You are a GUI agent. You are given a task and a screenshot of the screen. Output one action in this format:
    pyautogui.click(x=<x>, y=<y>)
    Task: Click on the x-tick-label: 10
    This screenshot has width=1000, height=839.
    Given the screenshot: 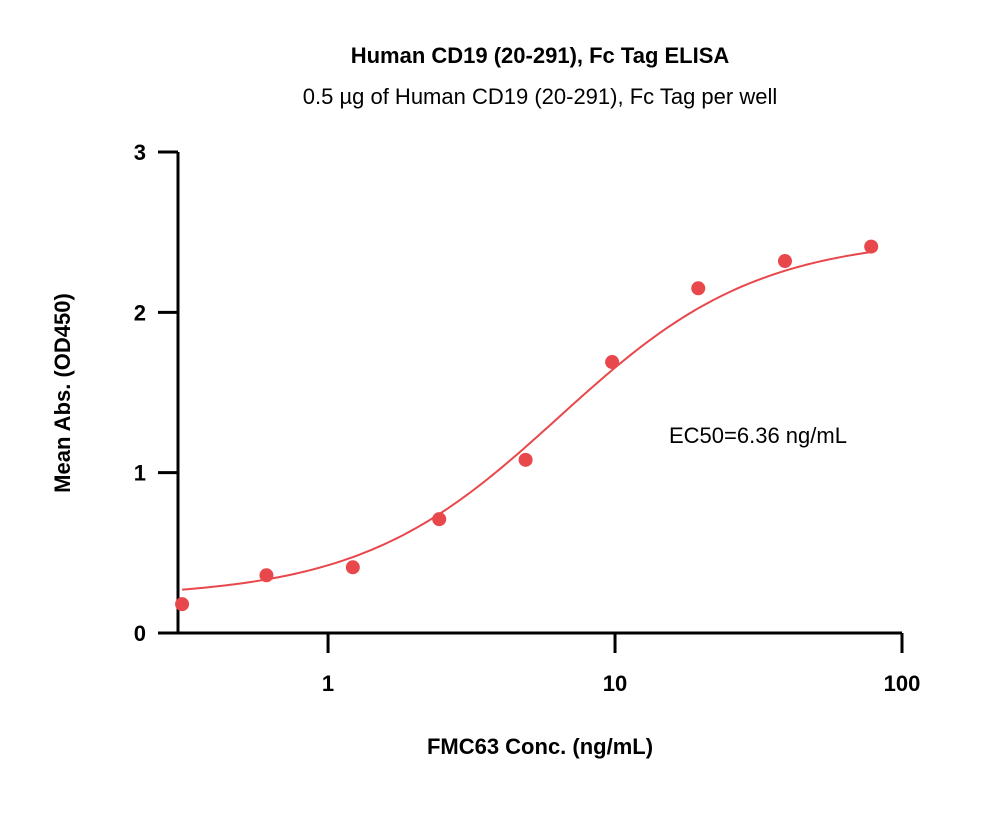 What is the action you would take?
    pyautogui.click(x=615, y=683)
    